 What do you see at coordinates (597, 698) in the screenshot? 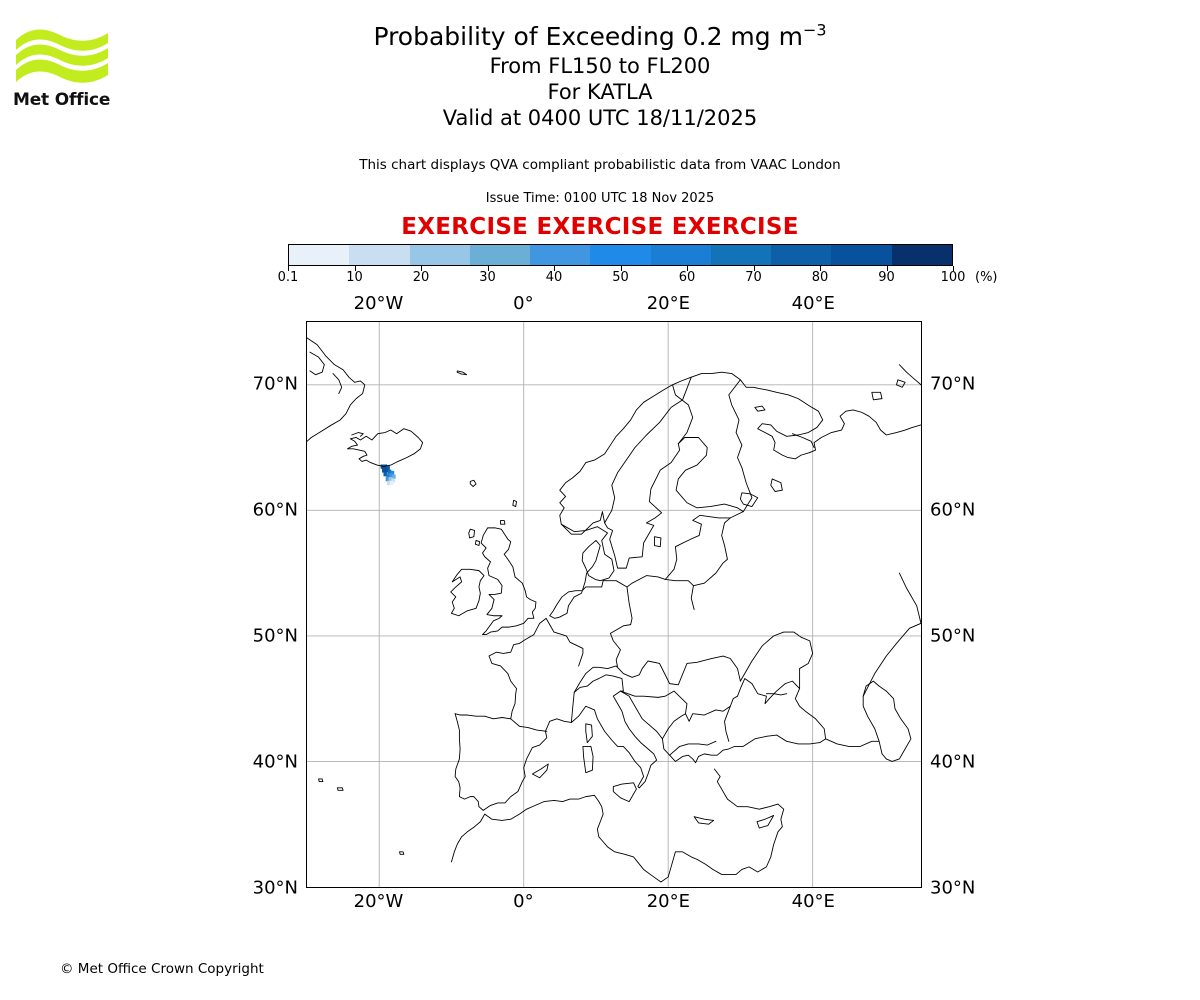
I see `coastline-border-alps` at bounding box center [597, 698].